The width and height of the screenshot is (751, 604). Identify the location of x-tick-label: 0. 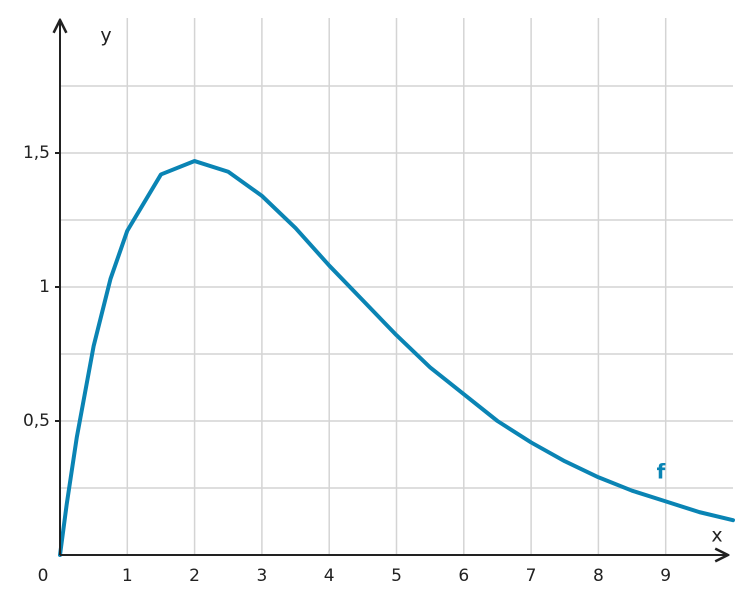
(43, 576).